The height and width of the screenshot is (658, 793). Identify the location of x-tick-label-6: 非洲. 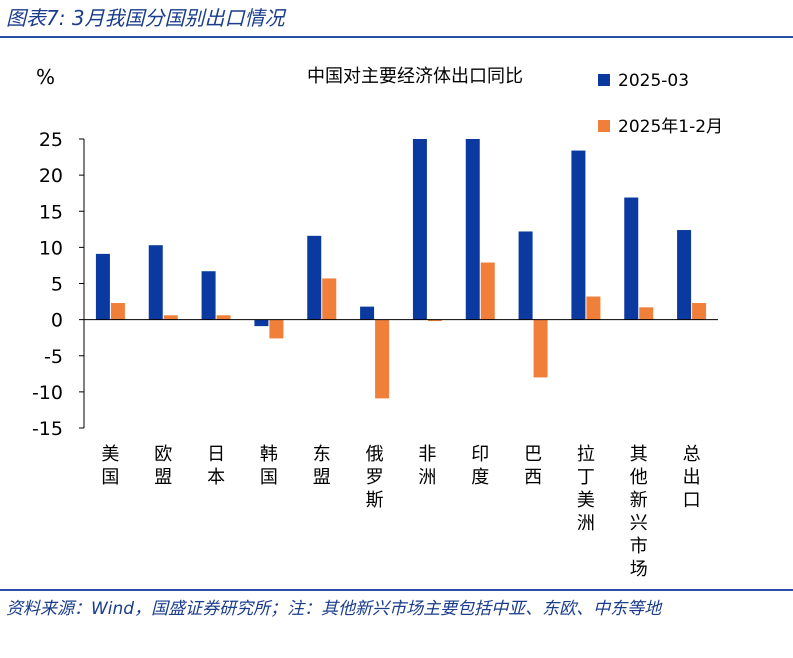
(427, 466).